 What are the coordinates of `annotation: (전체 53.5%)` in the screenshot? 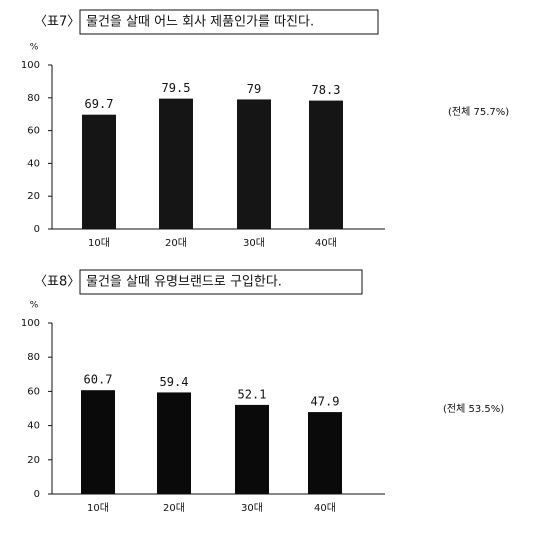 It's located at (473, 409).